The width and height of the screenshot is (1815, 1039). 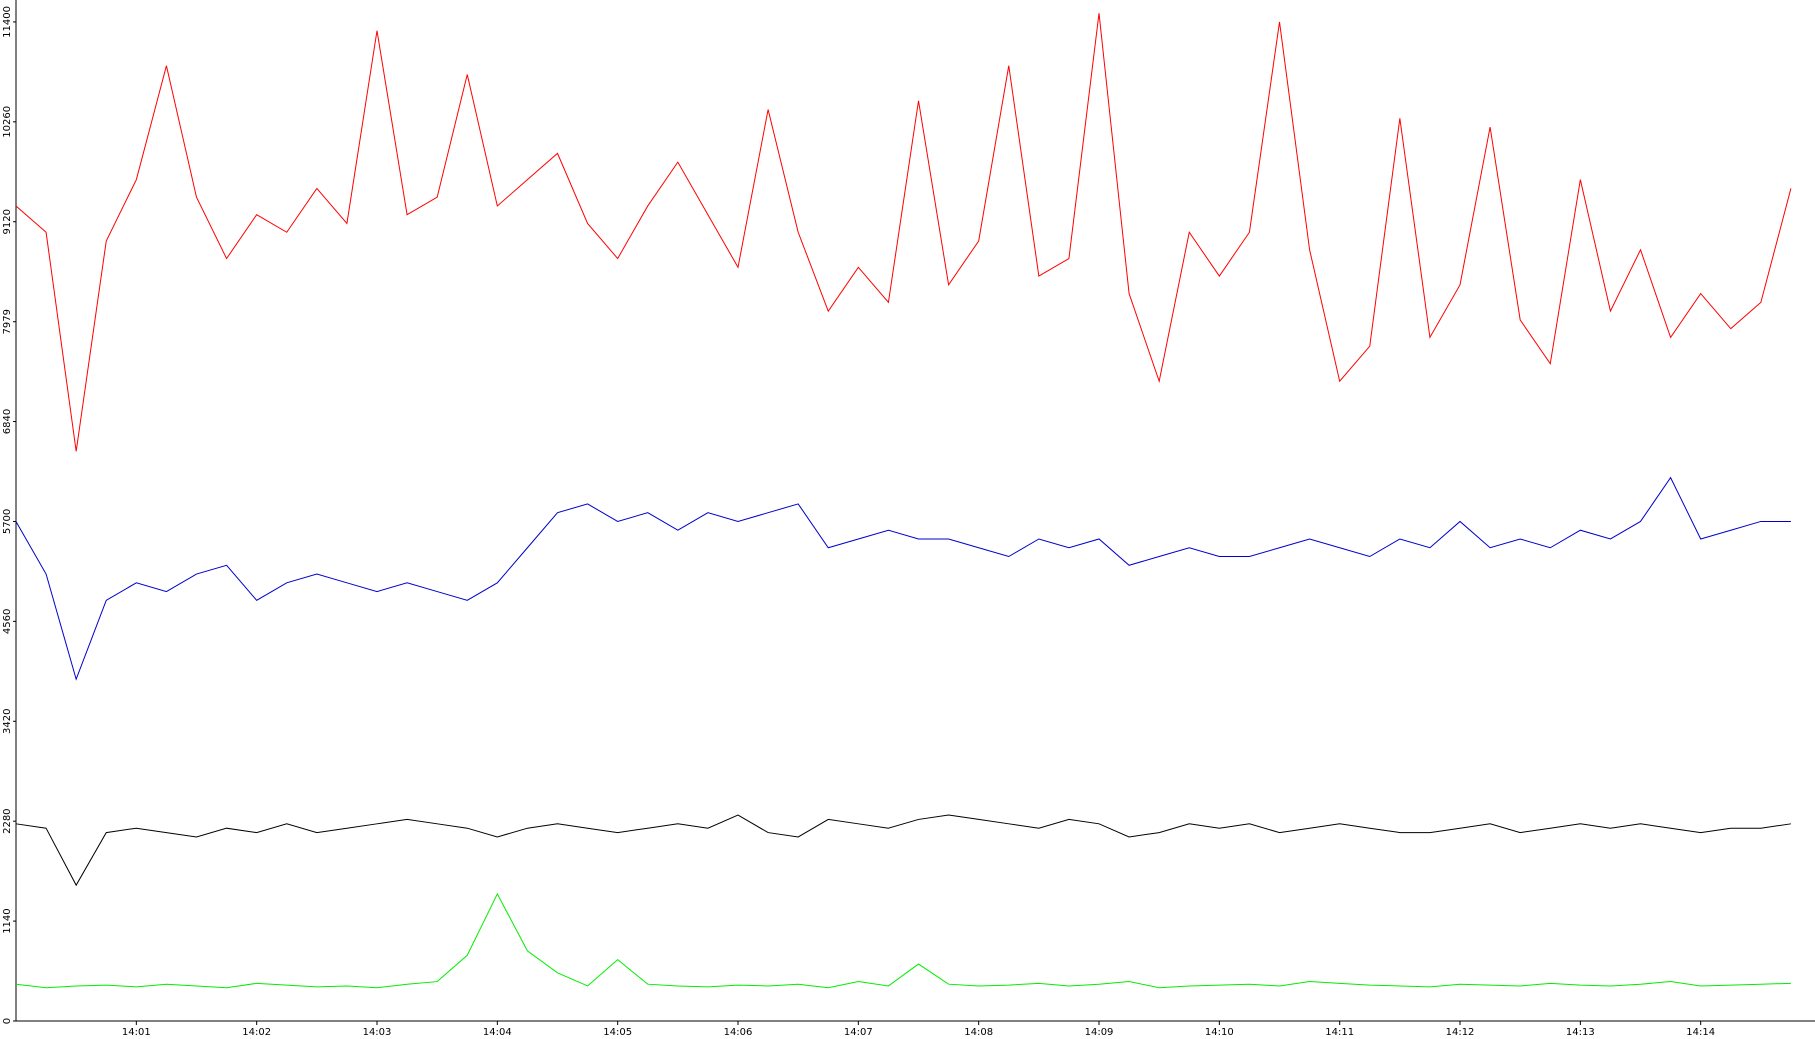 I want to click on y-tick-label: 4560, so click(x=7, y=621).